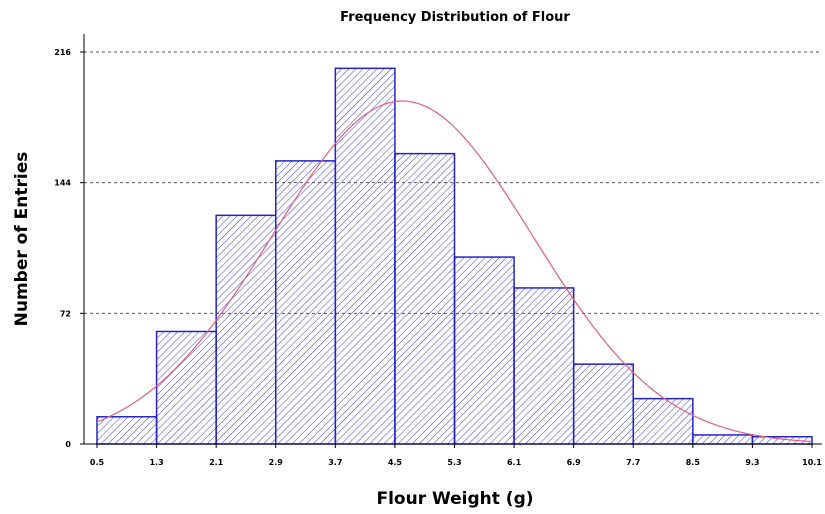 The height and width of the screenshot is (514, 825). What do you see at coordinates (65, 313) in the screenshot?
I see `y-tick-label-1: 72` at bounding box center [65, 313].